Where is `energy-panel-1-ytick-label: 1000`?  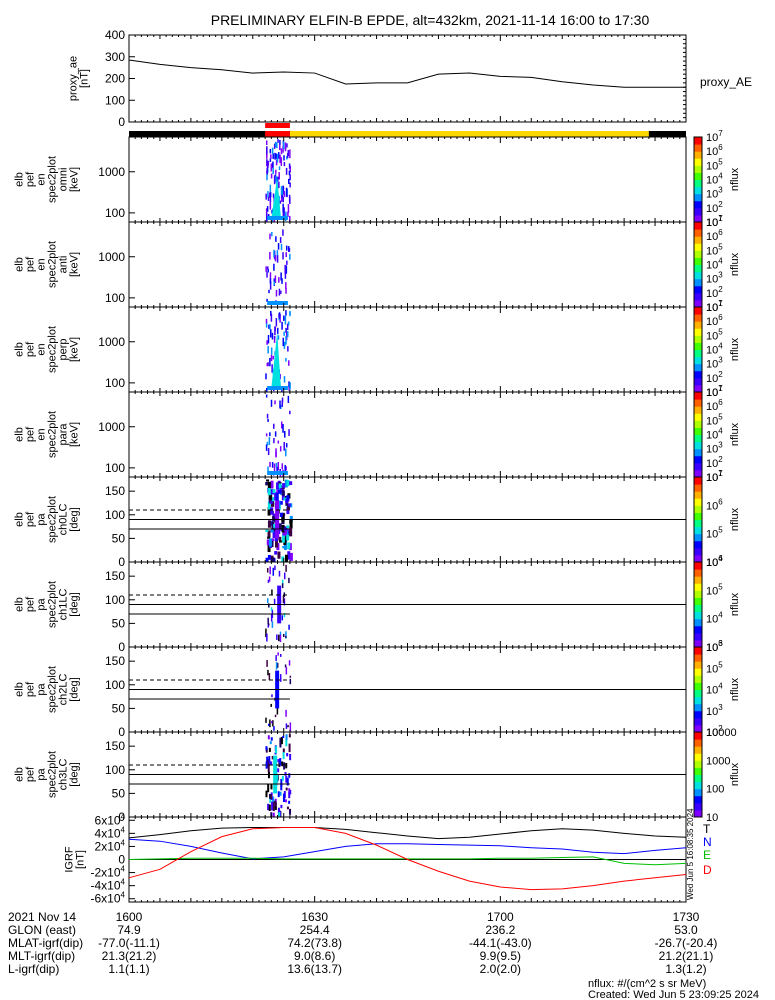 energy-panel-1-ytick-label: 1000 is located at coordinates (111, 172).